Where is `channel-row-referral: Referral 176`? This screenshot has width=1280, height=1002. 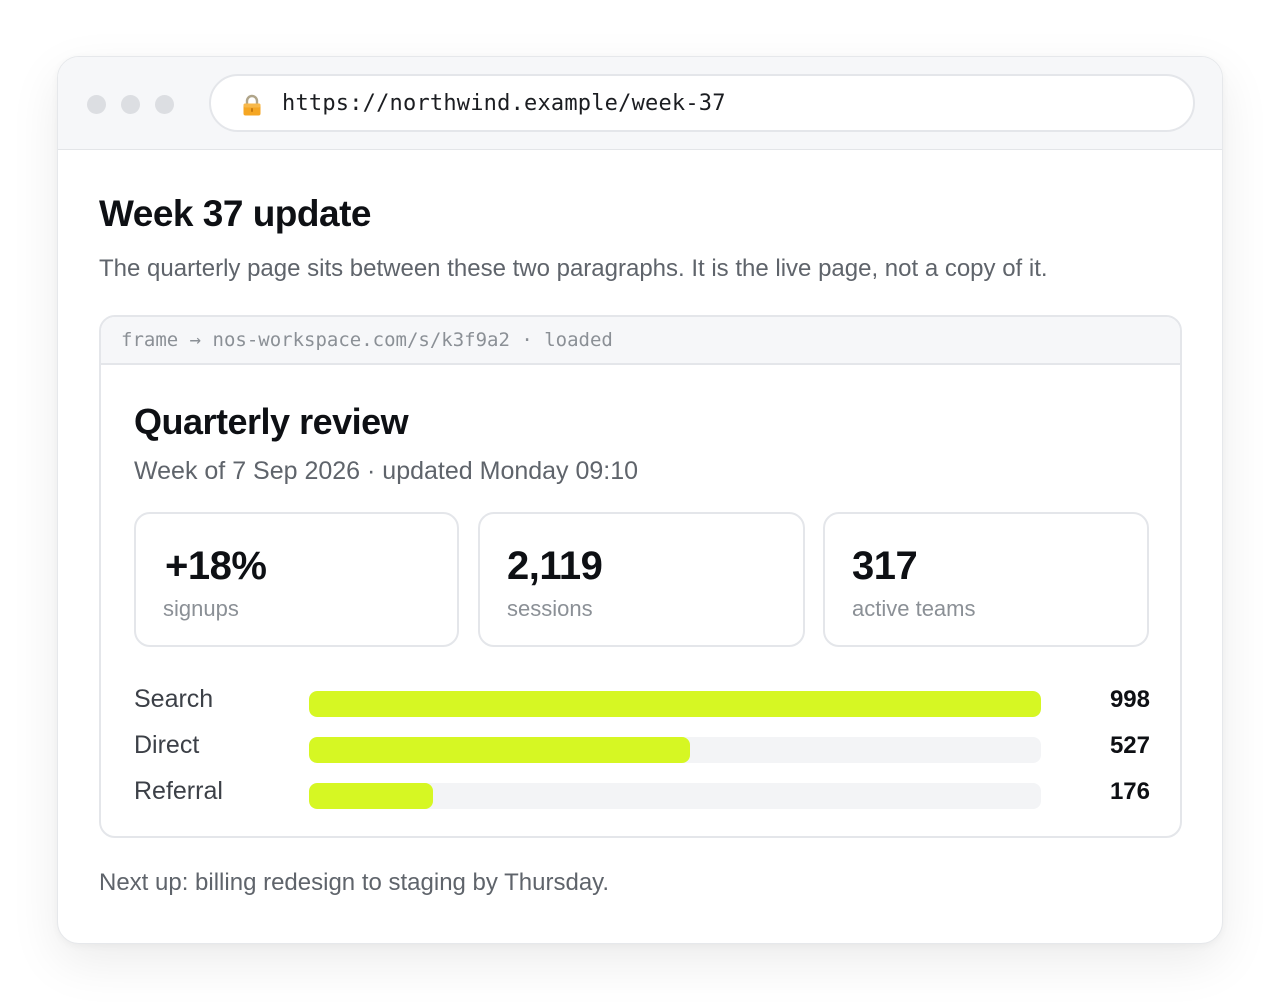 channel-row-referral: Referral 176 is located at coordinates (642, 791).